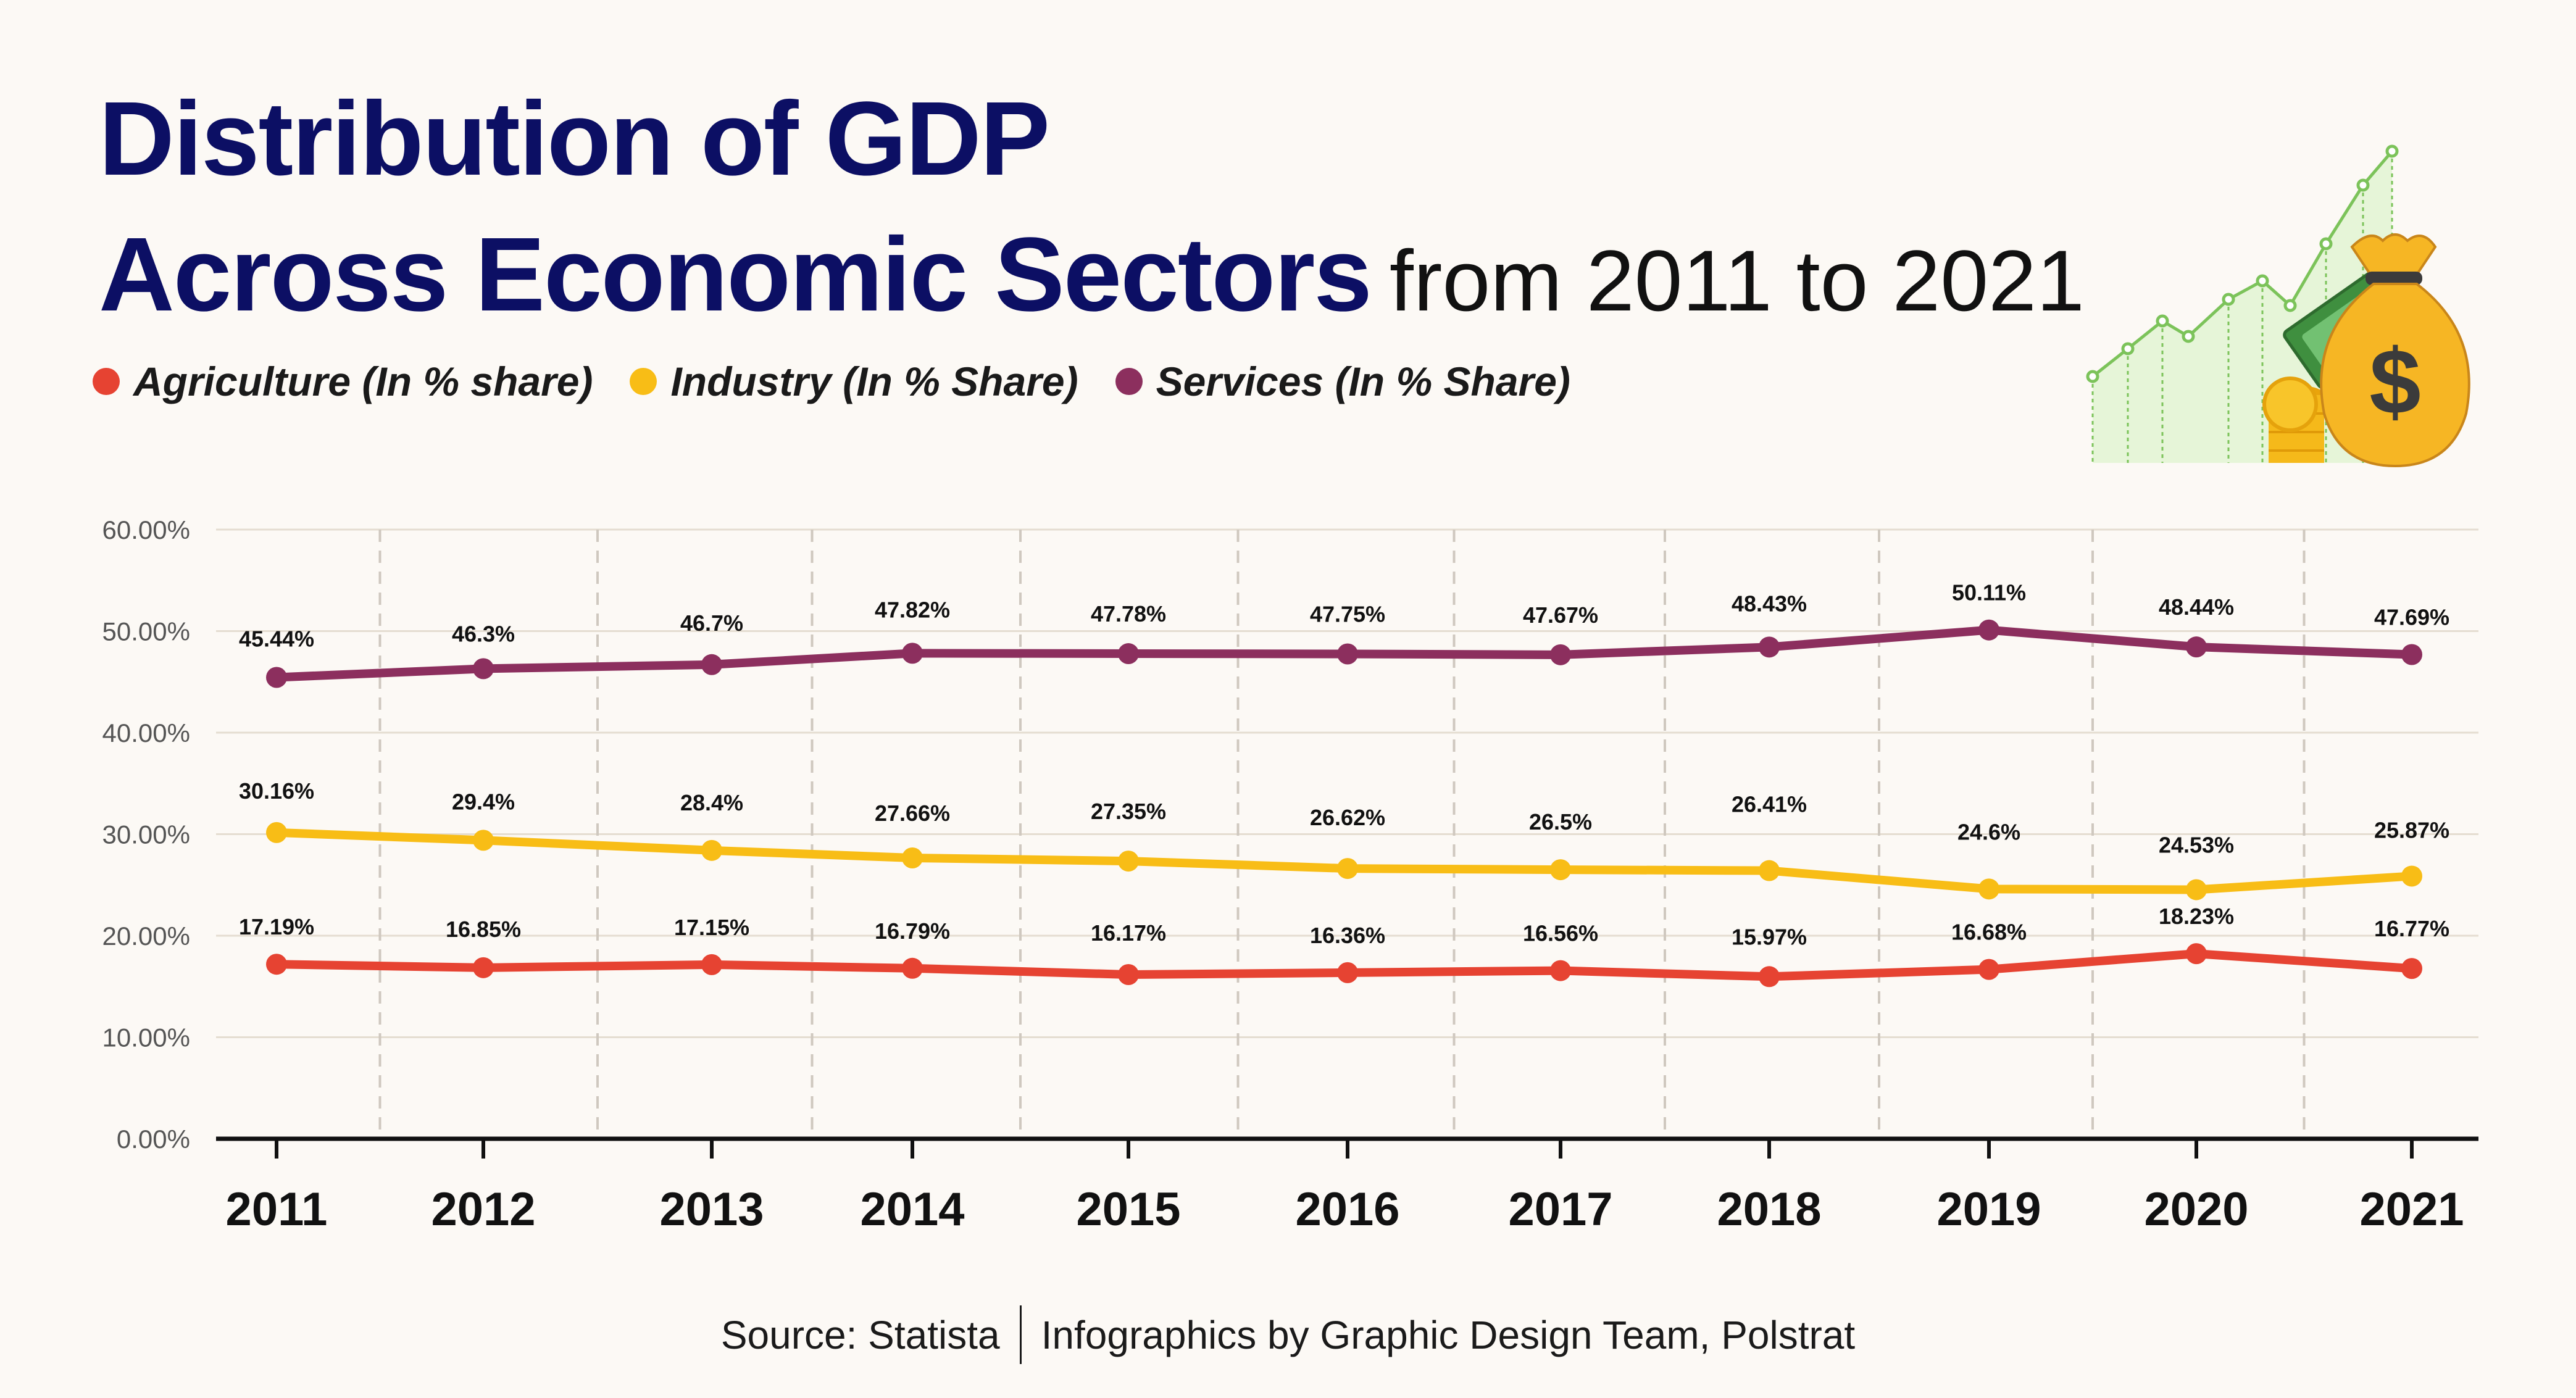 Image resolution: width=2576 pixels, height=1398 pixels. Describe the element at coordinates (146, 1037) in the screenshot. I see `y-tick-label: 10.00%` at that location.